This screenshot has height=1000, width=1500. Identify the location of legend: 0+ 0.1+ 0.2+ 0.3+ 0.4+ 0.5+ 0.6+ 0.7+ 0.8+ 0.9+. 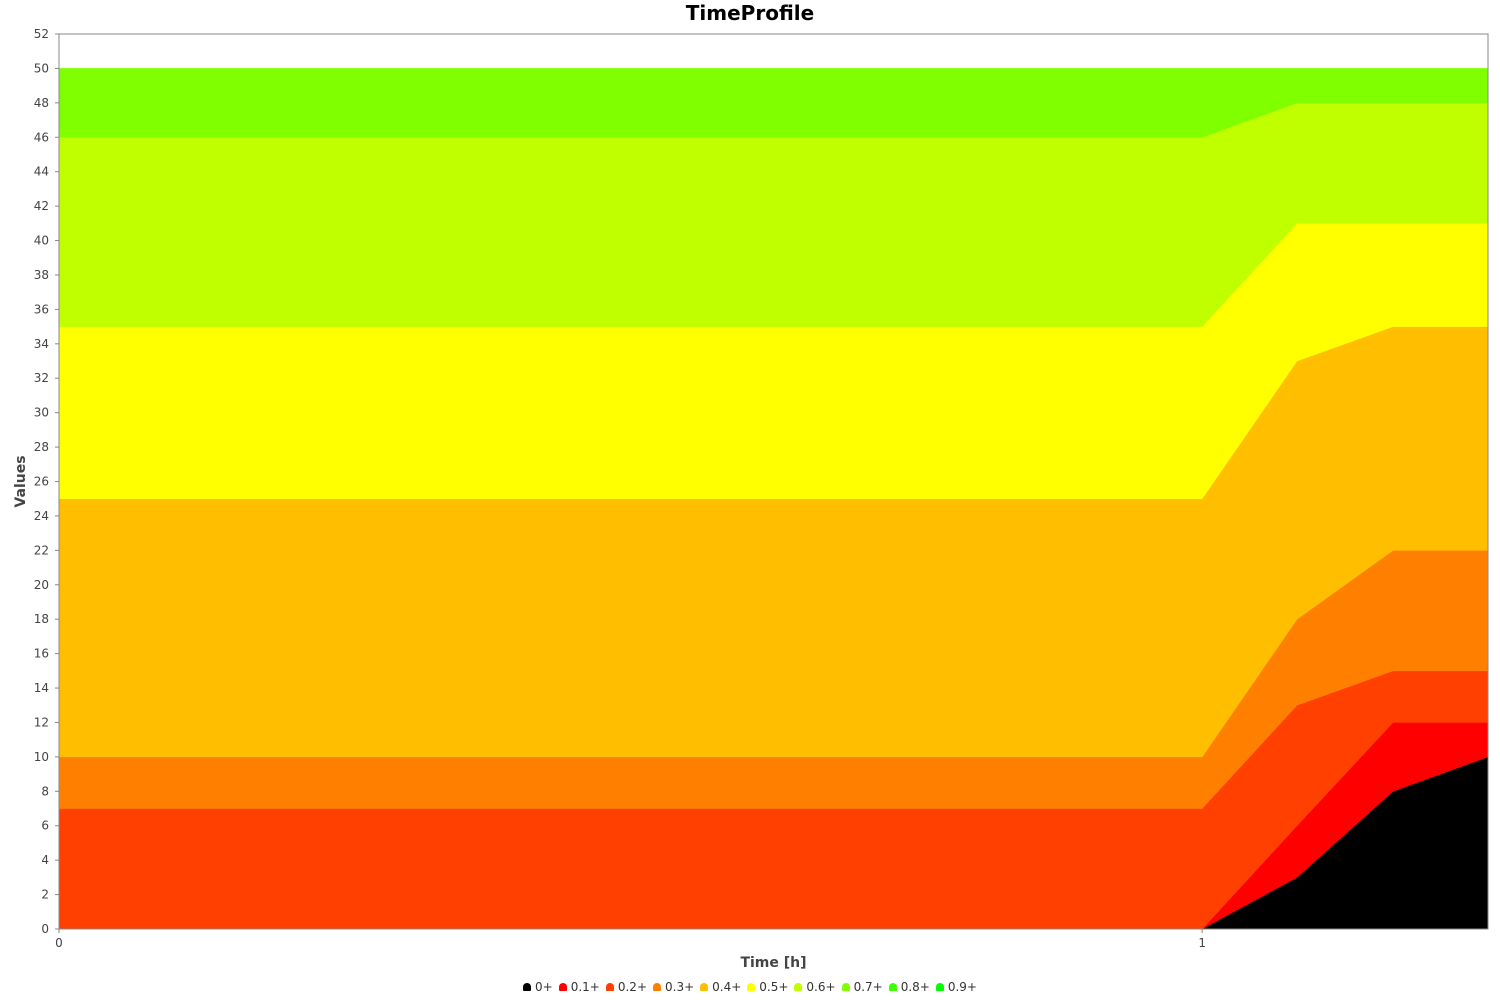
(750, 987).